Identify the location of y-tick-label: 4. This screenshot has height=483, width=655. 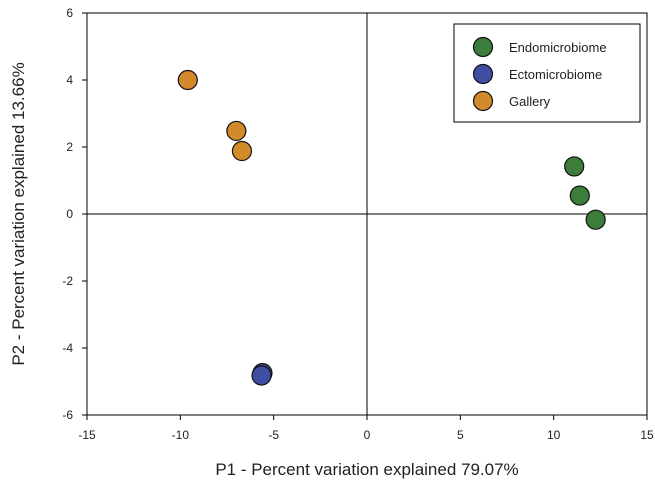
(69, 80).